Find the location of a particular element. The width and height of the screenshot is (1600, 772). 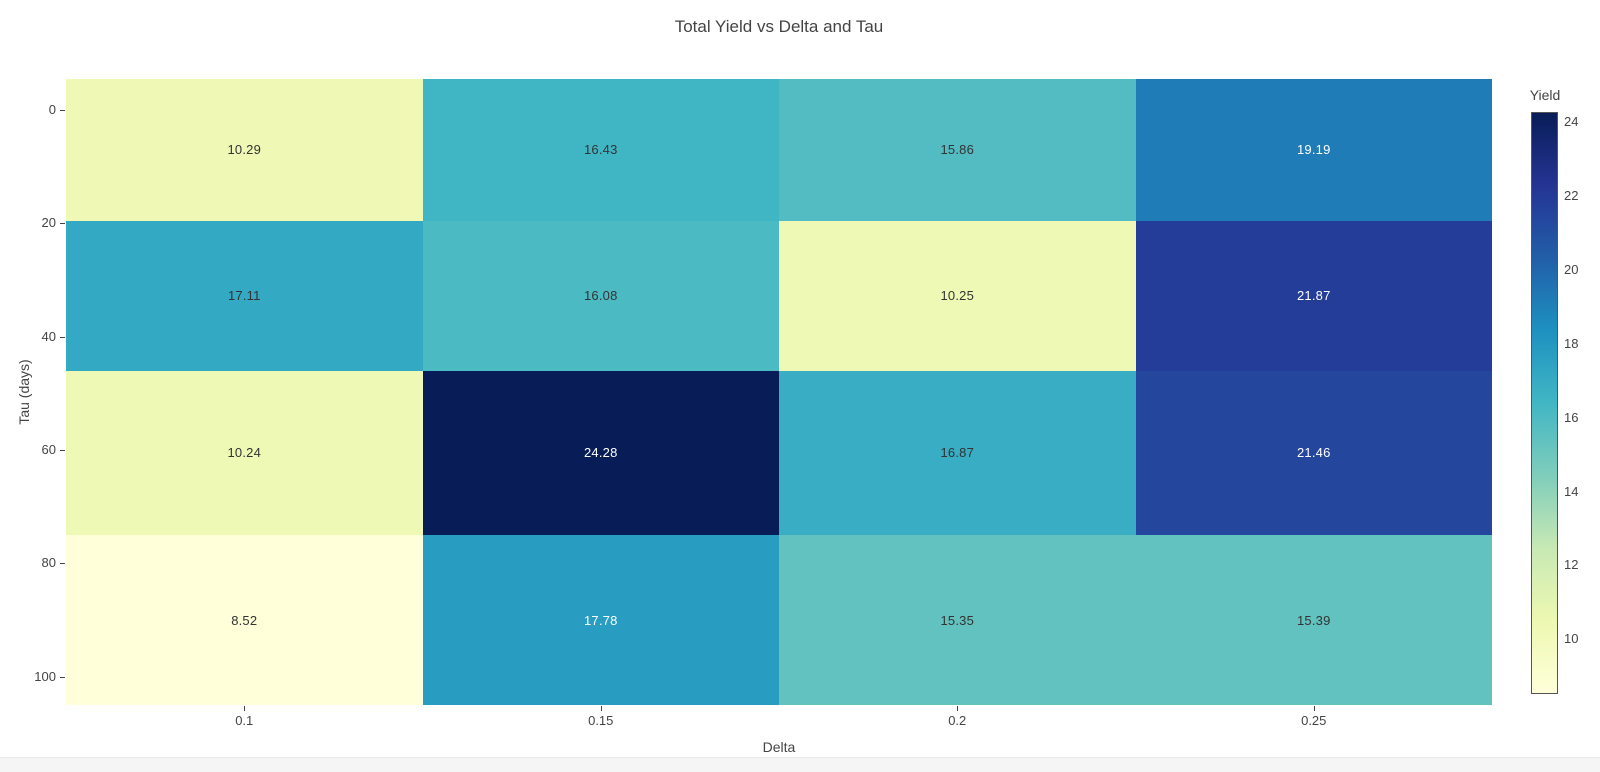

heatmap-cell: 16.08 is located at coordinates (600, 295).